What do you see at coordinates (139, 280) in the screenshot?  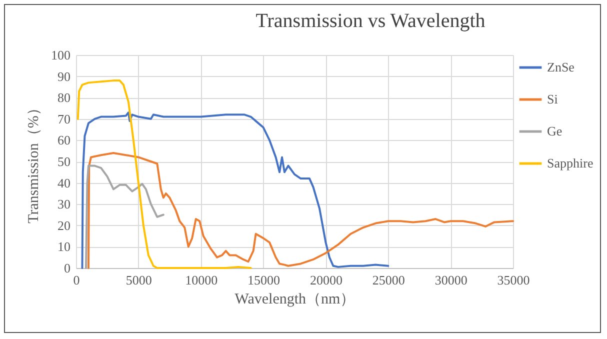 I see `x-tick-label: 5000` at bounding box center [139, 280].